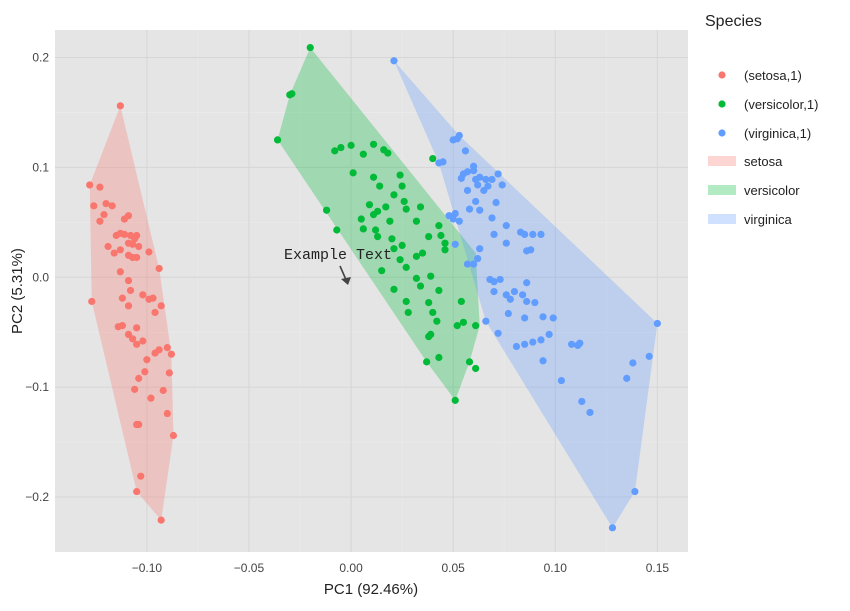  What do you see at coordinates (40, 167) in the screenshot?
I see `y-tick-label: 0.1` at bounding box center [40, 167].